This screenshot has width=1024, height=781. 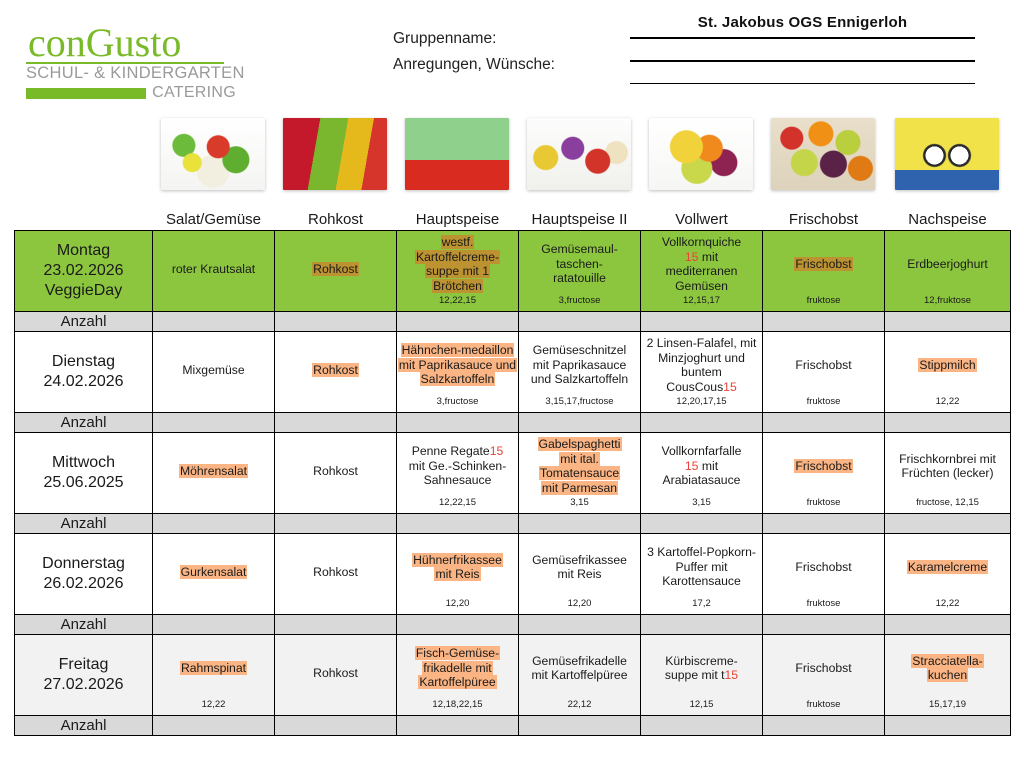 I want to click on dish-line: Früchten (lecker), so click(x=947, y=473).